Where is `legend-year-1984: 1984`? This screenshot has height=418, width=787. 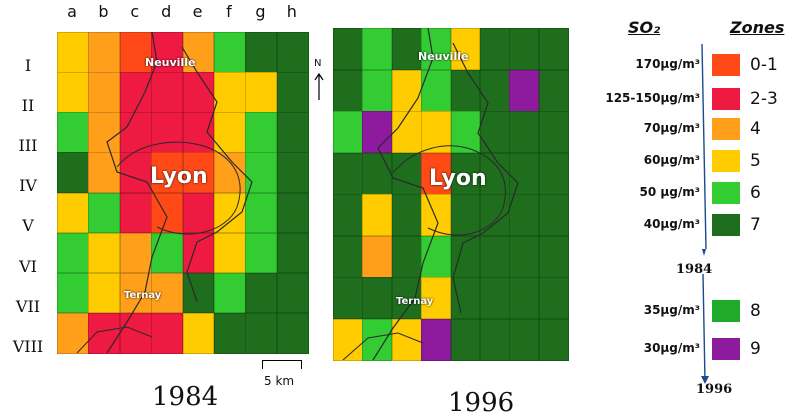
legend-year-1984: 1984 is located at coordinates (694, 269).